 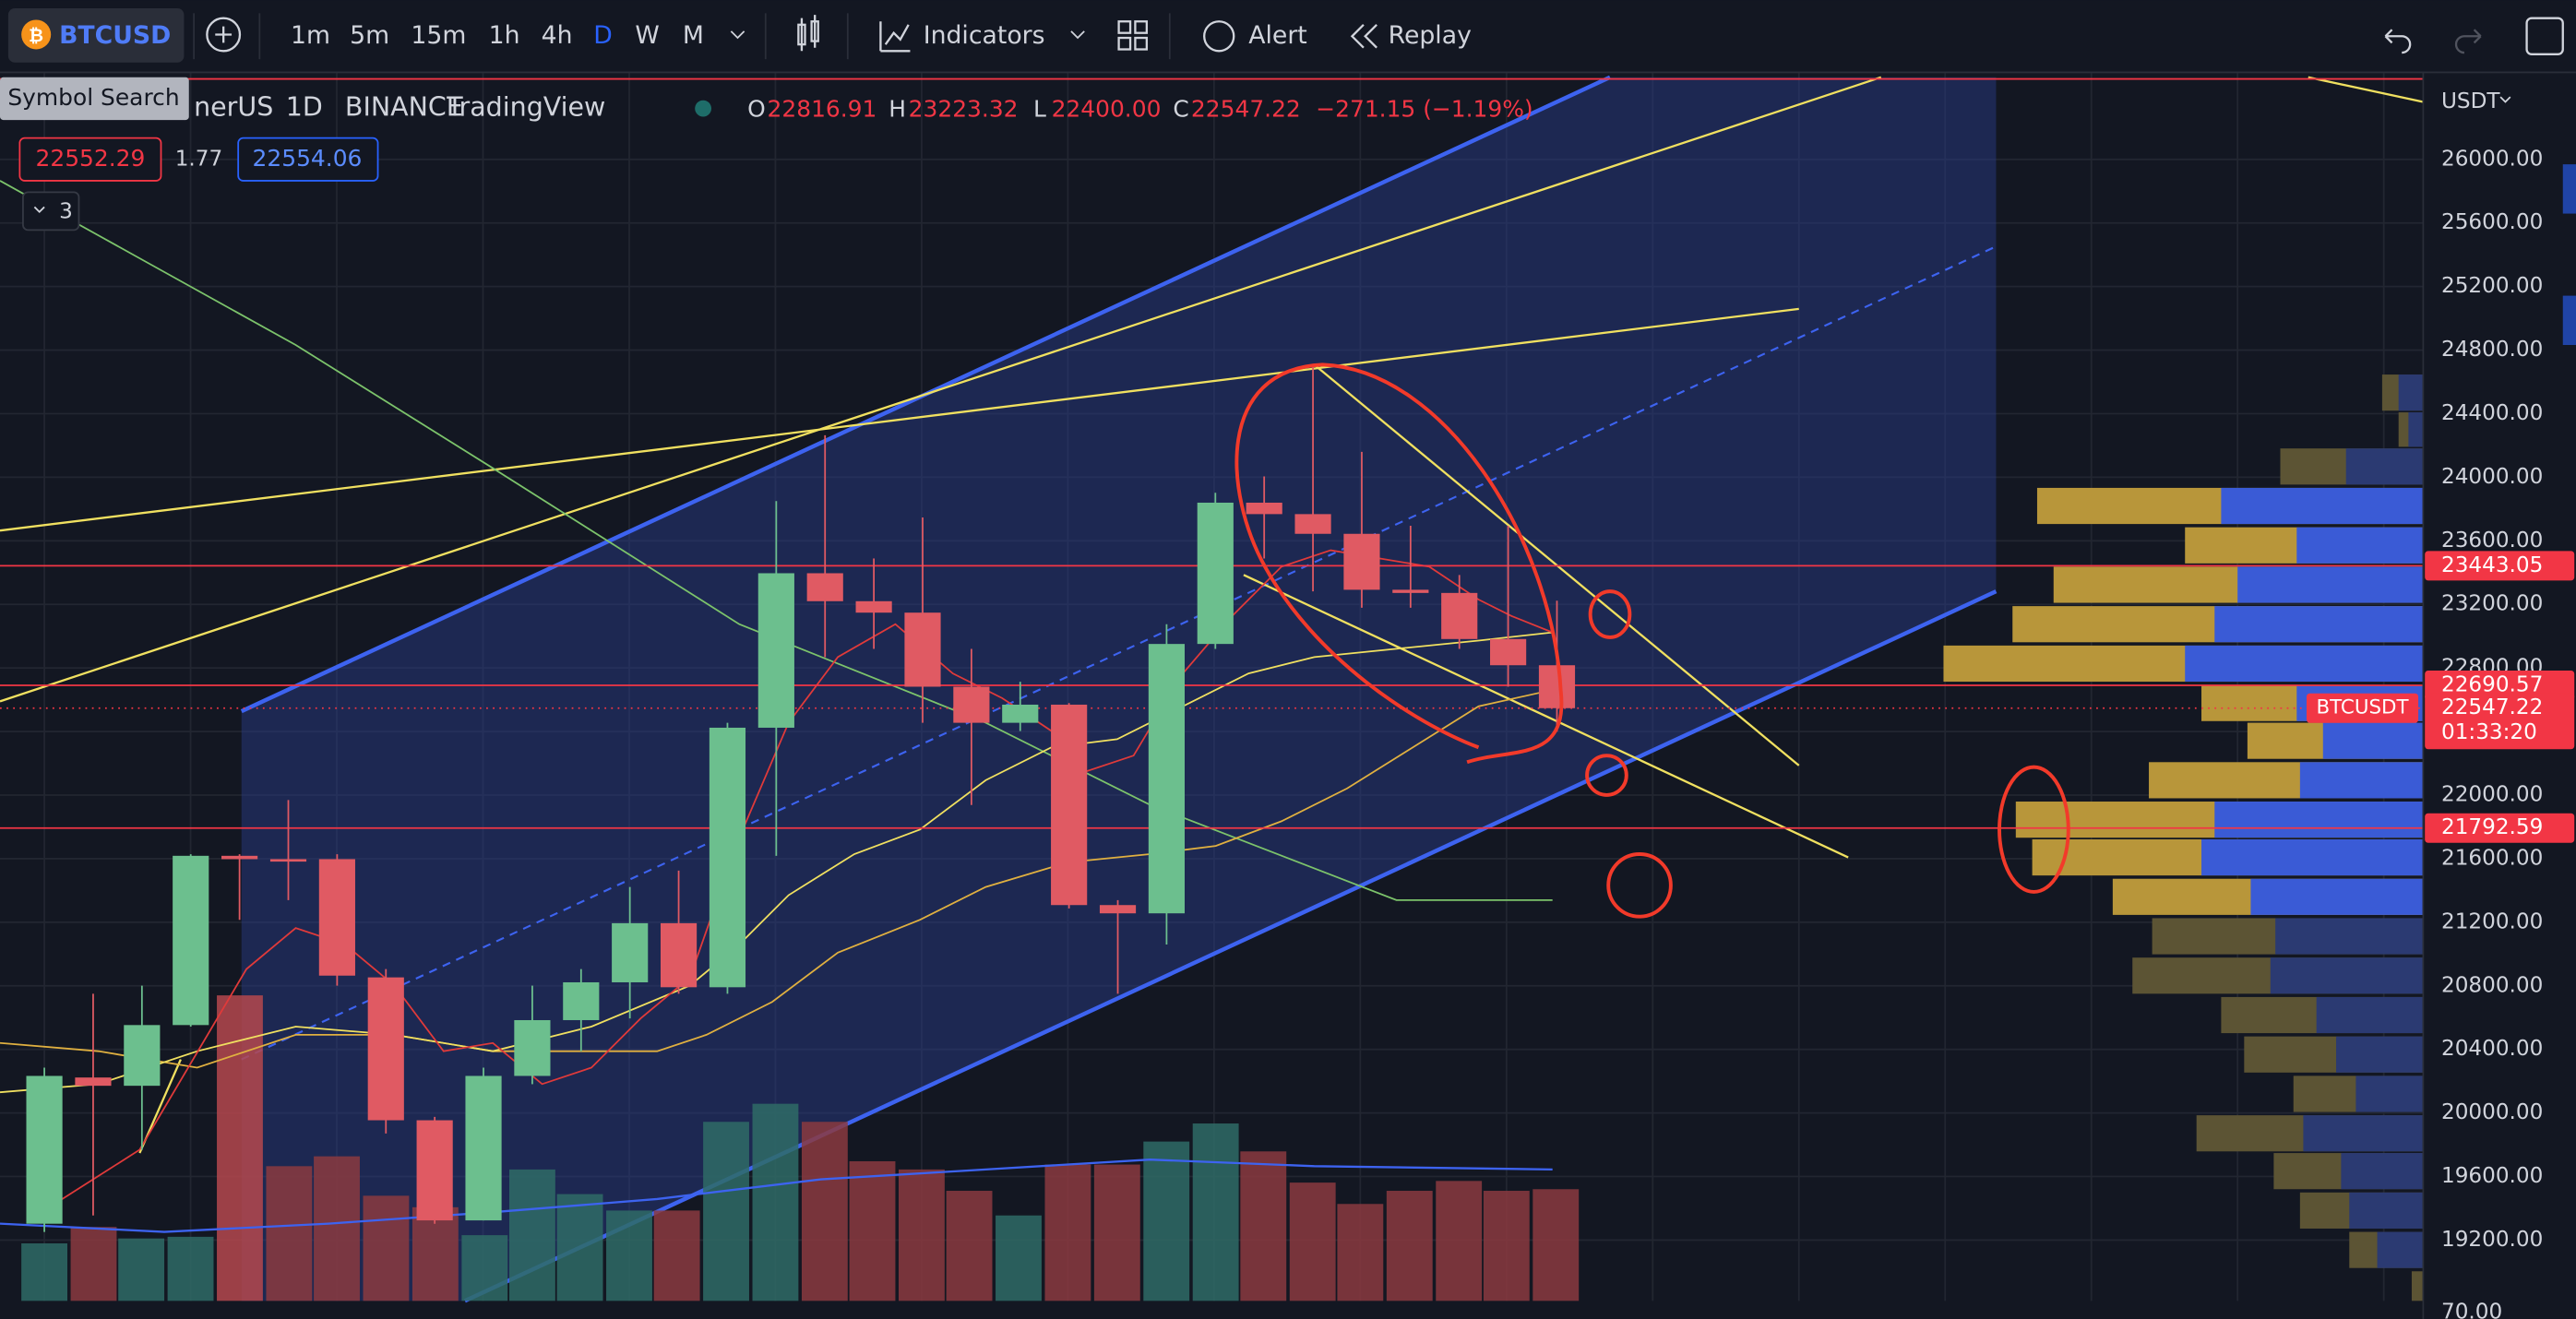 What do you see at coordinates (2492, 1049) in the screenshot?
I see `price-tick-label: 20400.00` at bounding box center [2492, 1049].